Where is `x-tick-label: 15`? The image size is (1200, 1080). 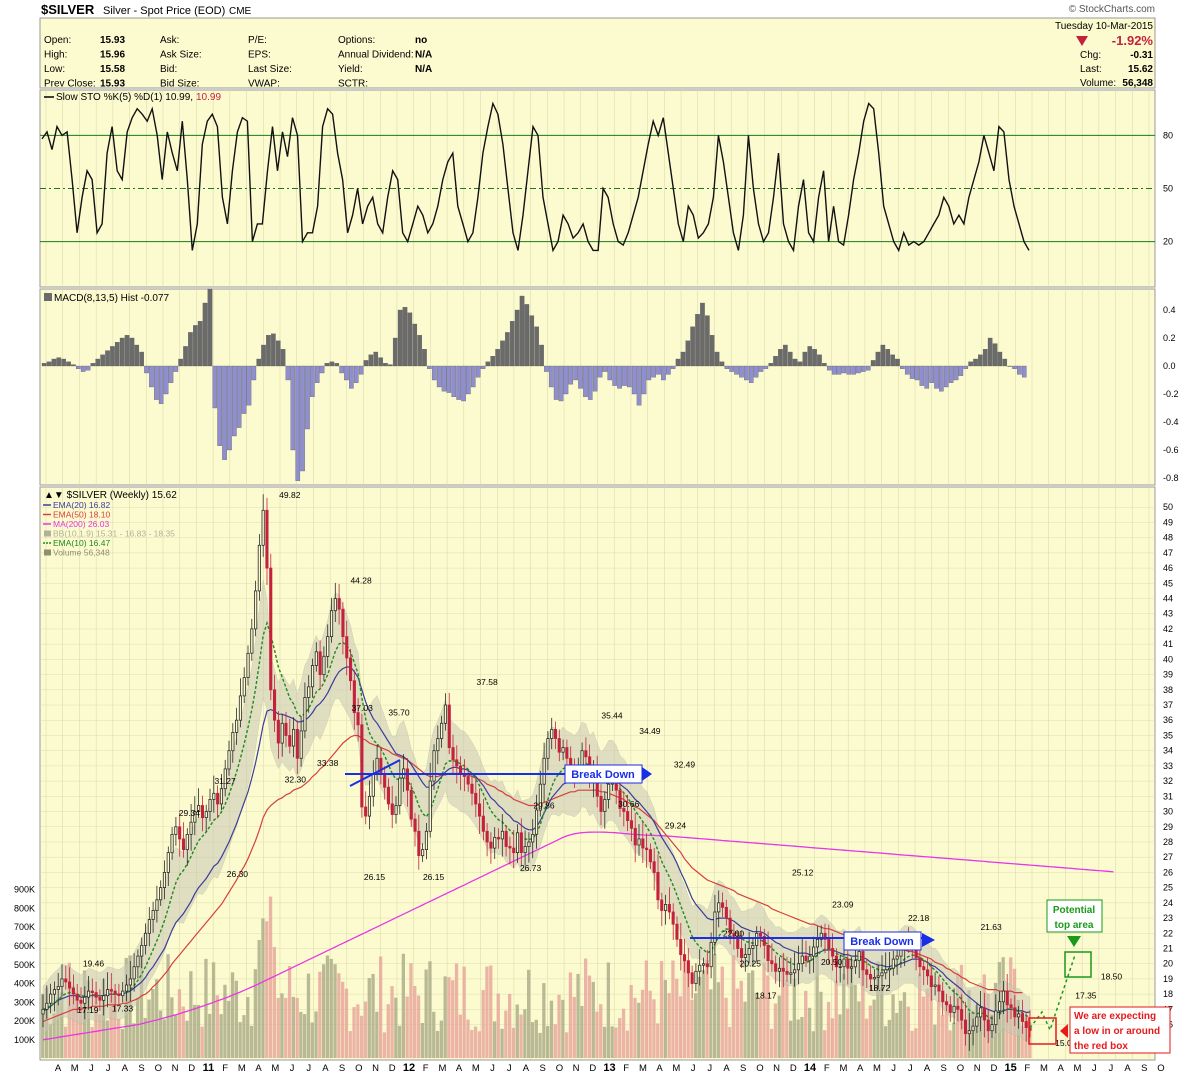 x-tick-label: 15 is located at coordinates (1010, 1068).